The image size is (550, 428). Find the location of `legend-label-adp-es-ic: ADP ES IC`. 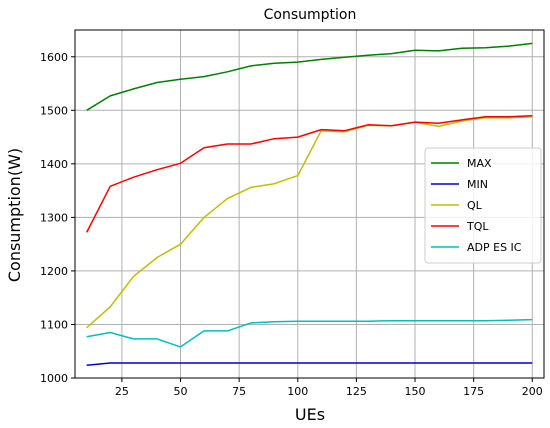

legend-label-adp-es-ic: ADP ES IC is located at coordinates (494, 247).